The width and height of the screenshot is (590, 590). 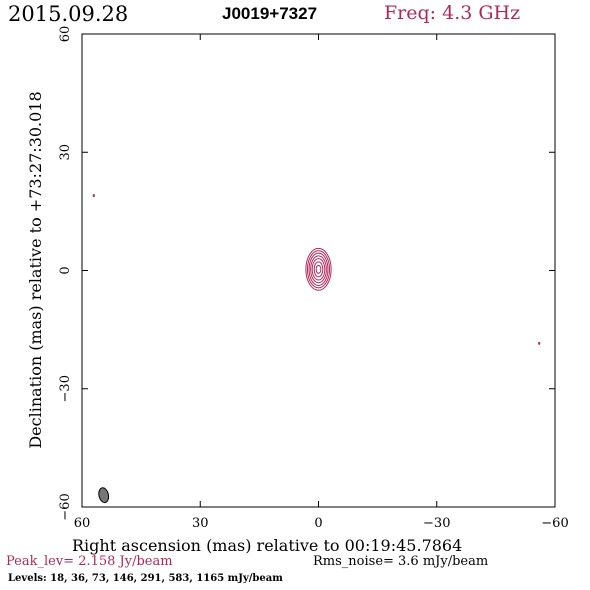 What do you see at coordinates (401, 561) in the screenshot?
I see `rms-noise: Rms_noise= 3.6 mJy/beam` at bounding box center [401, 561].